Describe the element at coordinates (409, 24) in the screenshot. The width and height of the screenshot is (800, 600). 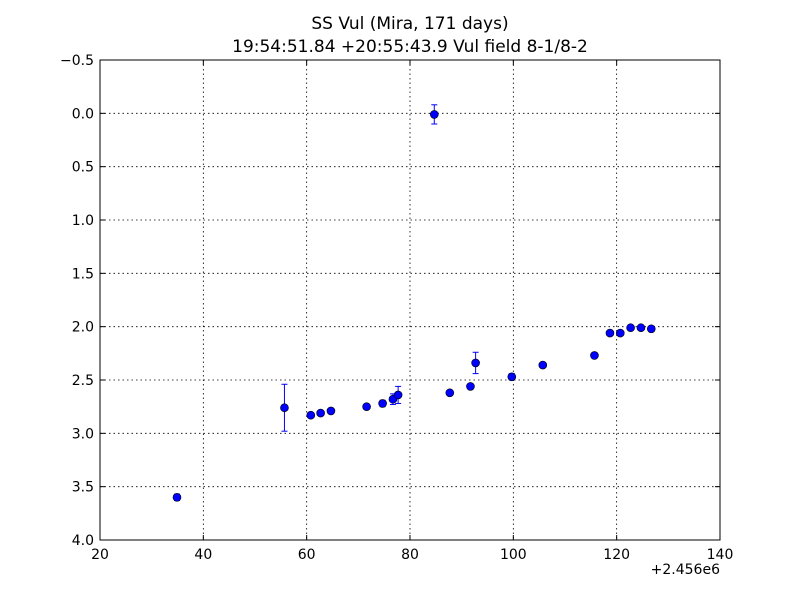
I see `chart-title-line-1: SS Vul (Mira, 171 days)` at that location.